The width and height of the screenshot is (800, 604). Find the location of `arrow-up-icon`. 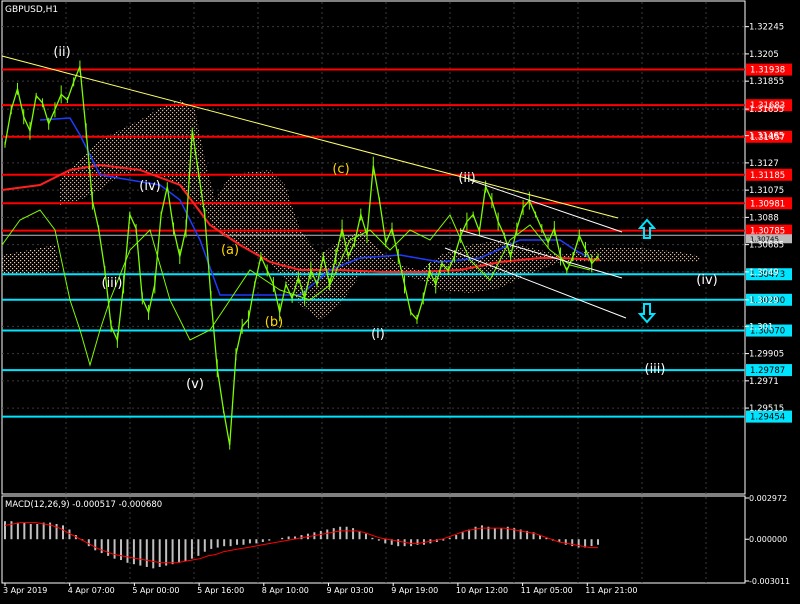

arrow-up-icon is located at coordinates (647, 228).